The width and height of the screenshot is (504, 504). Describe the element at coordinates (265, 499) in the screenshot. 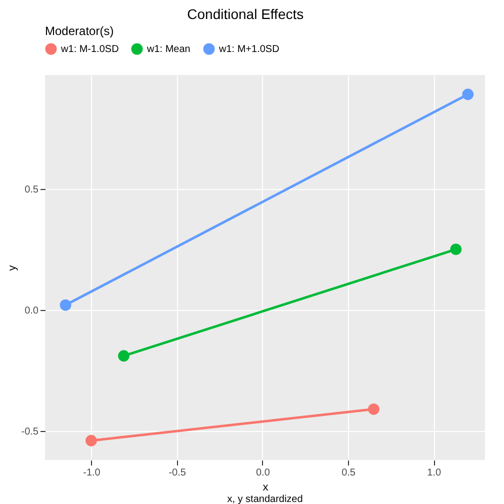

I see `text: x, y standardized` at that location.